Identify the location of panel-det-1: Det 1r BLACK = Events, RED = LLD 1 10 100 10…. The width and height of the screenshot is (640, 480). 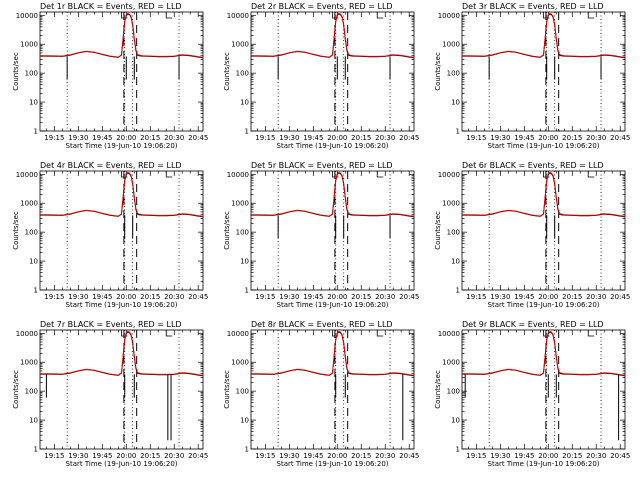
(110, 76).